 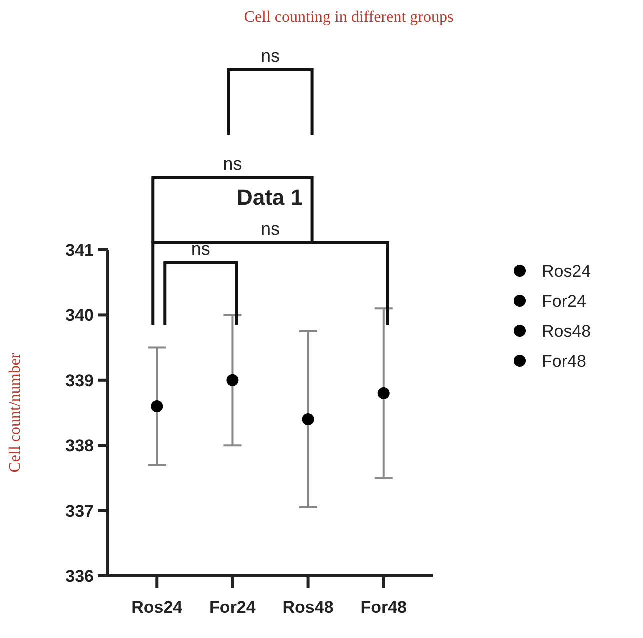 I want to click on legend-label: Ros24, so click(x=567, y=271).